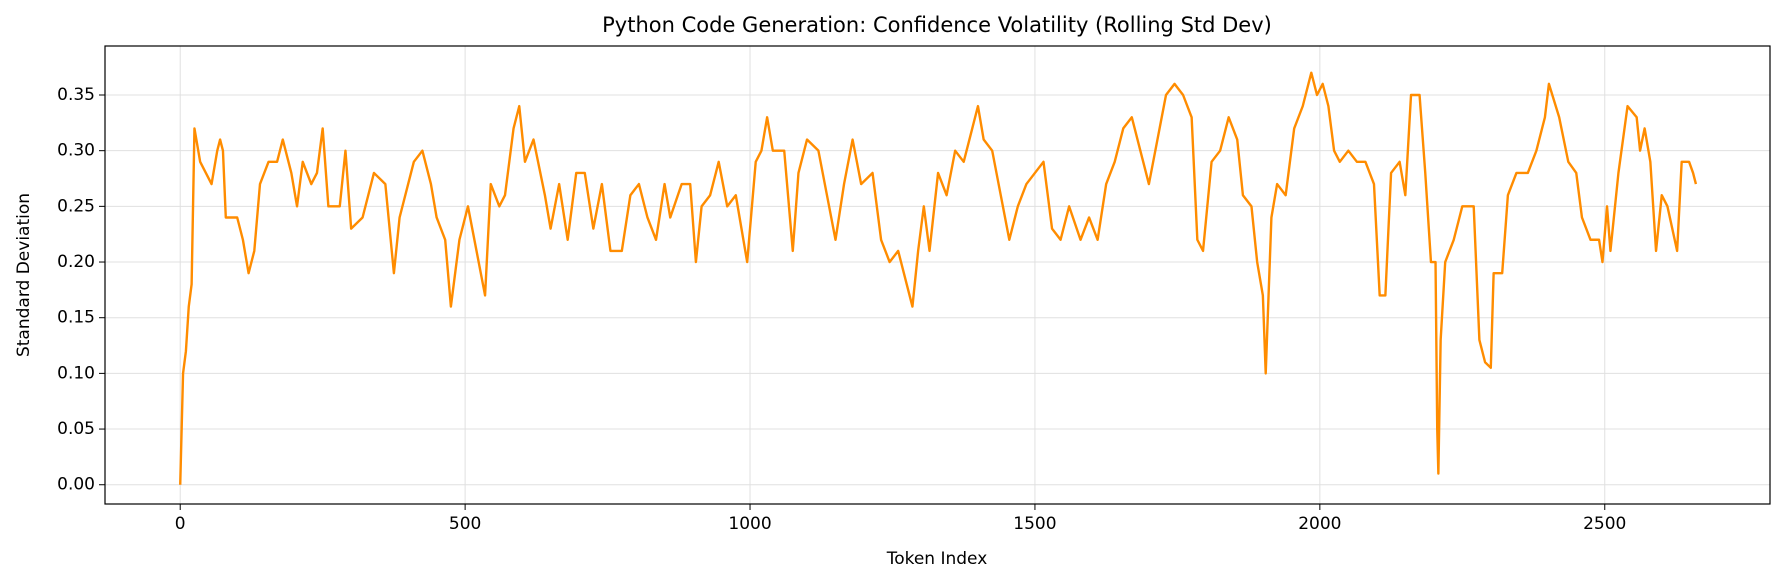  I want to click on x-tick-label: 2000, so click(1319, 524).